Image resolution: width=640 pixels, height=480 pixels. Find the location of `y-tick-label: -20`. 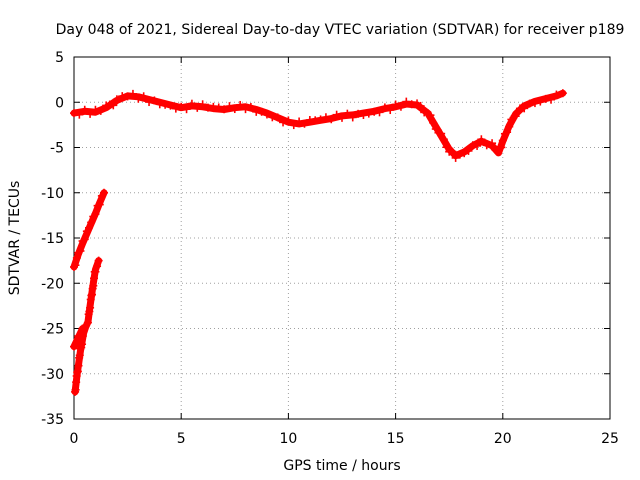

y-tick-label: -20 is located at coordinates (52, 284).